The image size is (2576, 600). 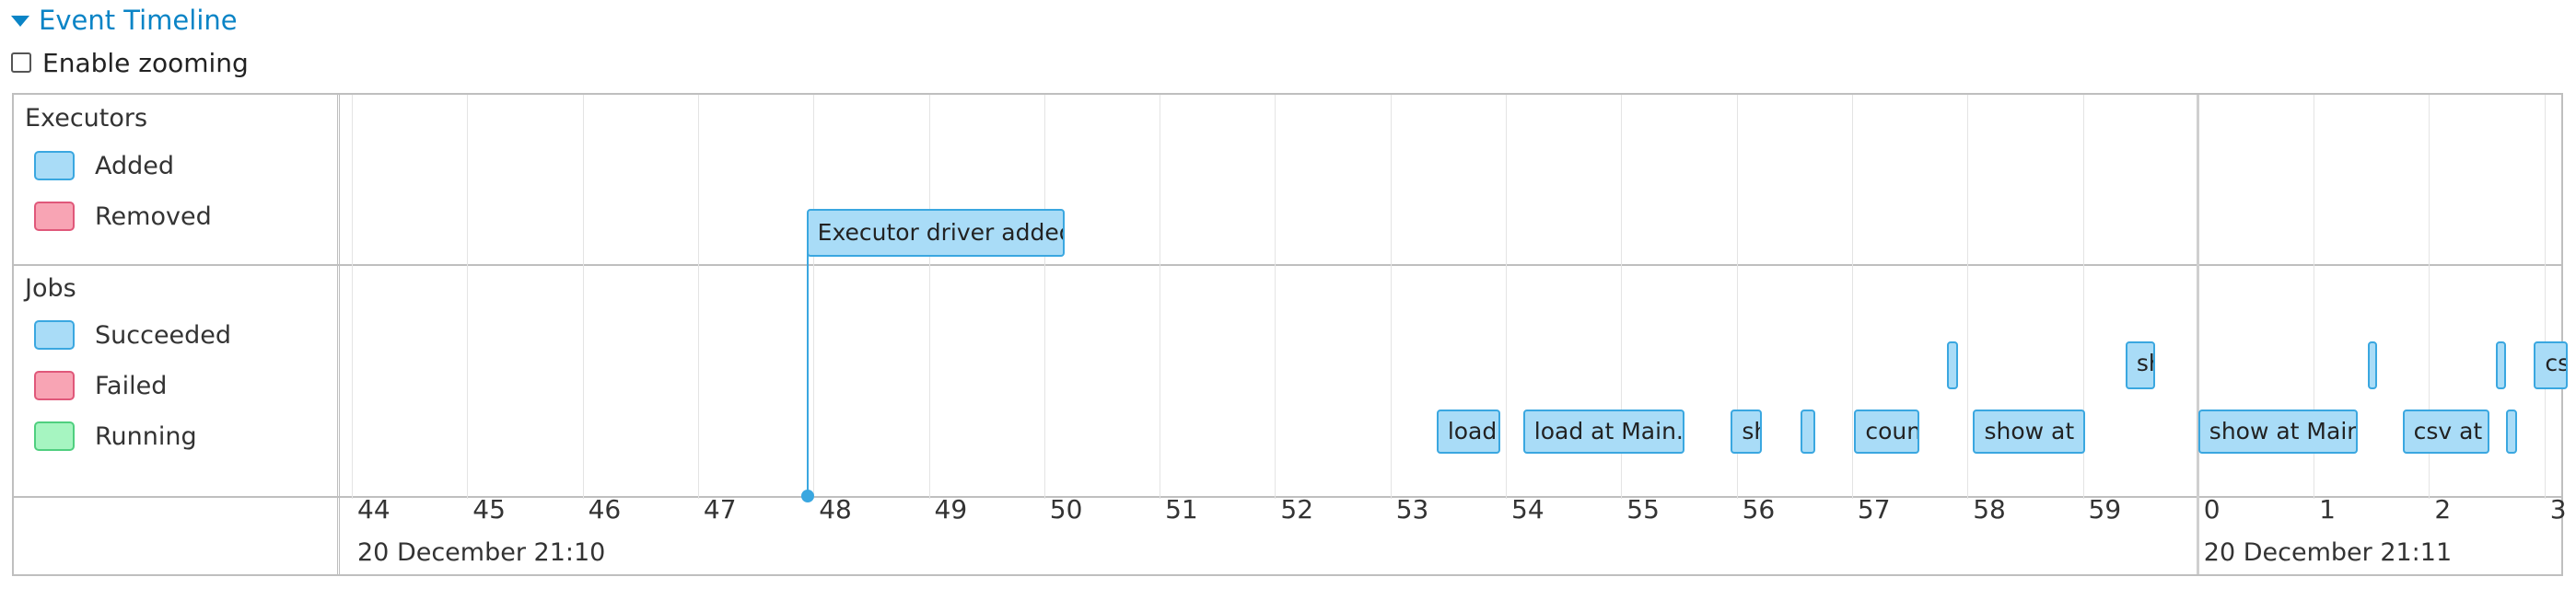 What do you see at coordinates (1989, 509) in the screenshot?
I see `axis-tick-label: 58` at bounding box center [1989, 509].